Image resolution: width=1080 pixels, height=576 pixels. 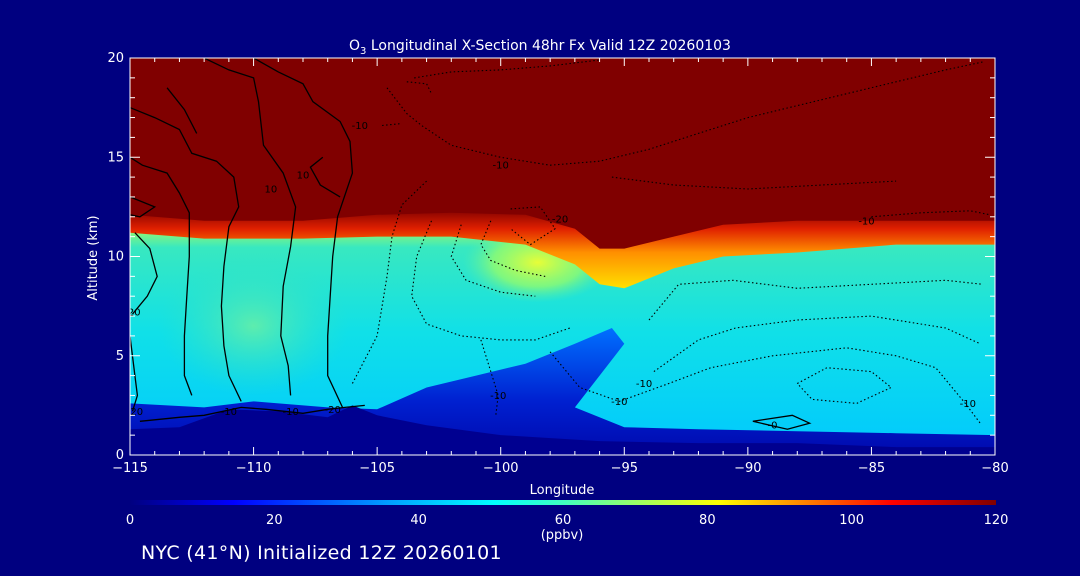 I want to click on x-tick-label: −110, so click(x=254, y=468).